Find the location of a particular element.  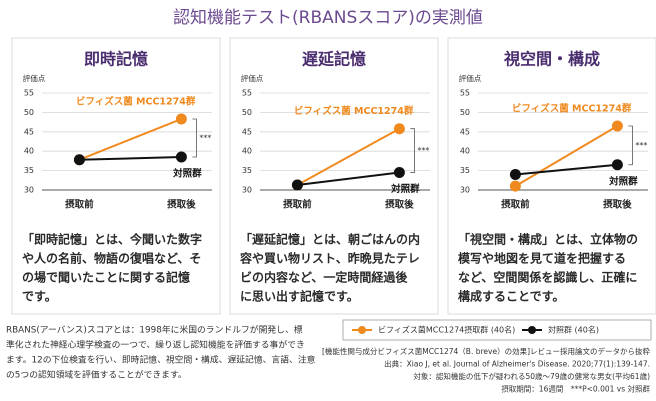

description-line: 「視空間・構成」とは、立体物の is located at coordinates (548, 239).